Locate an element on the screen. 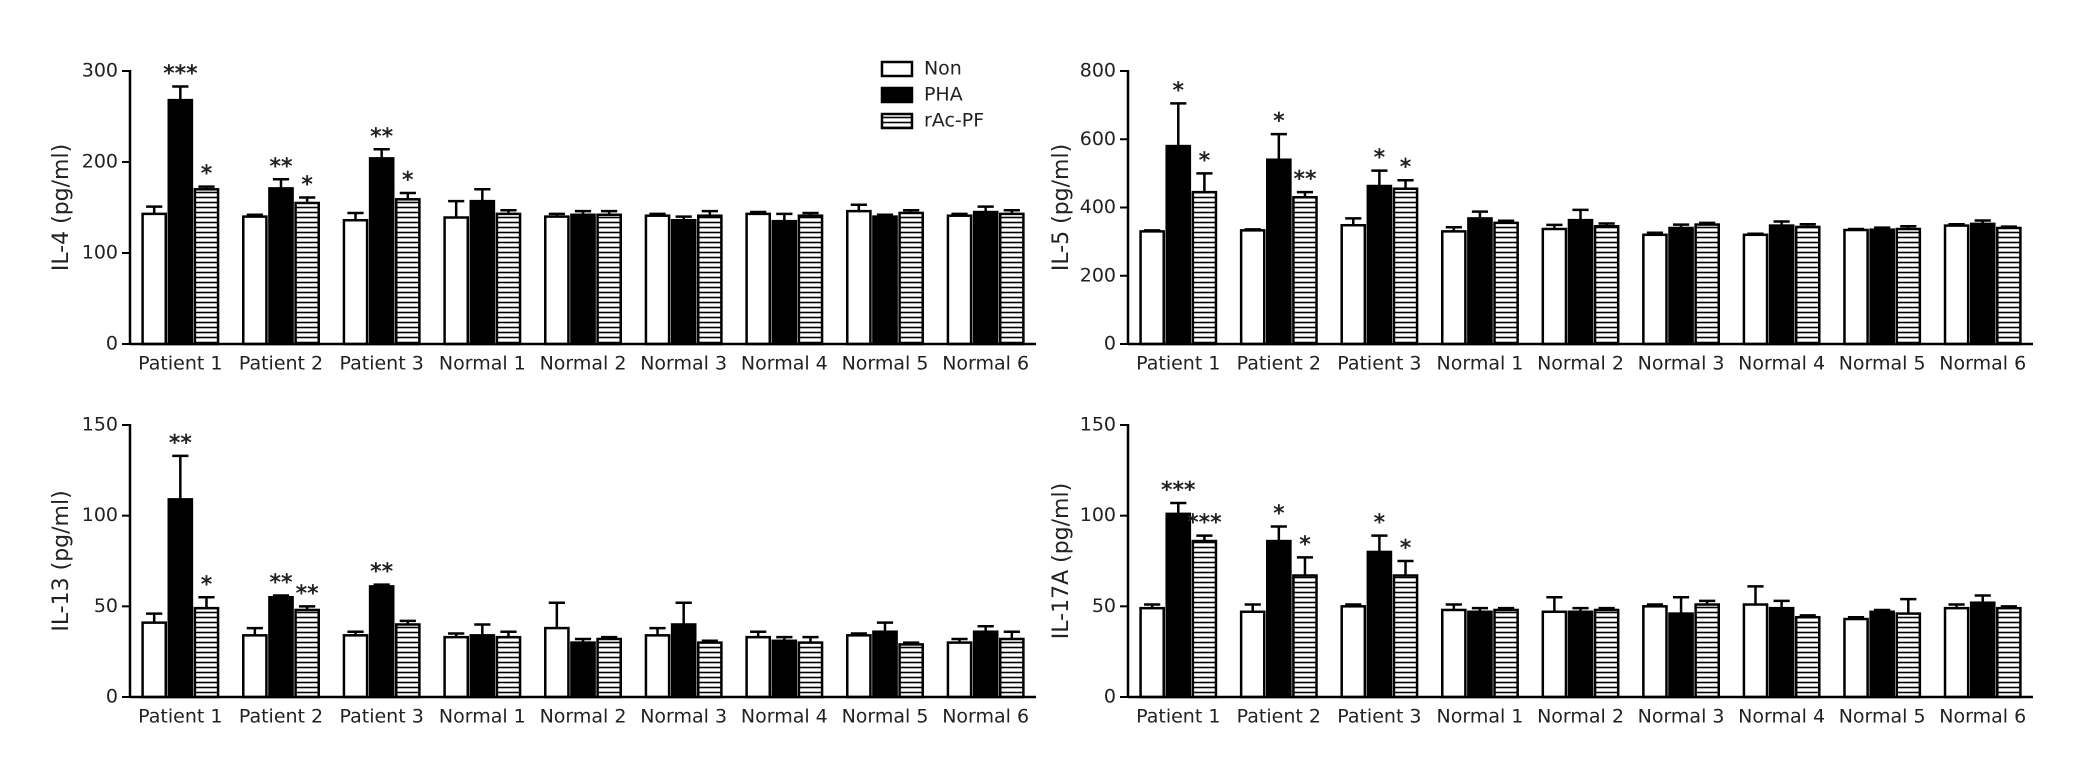 The height and width of the screenshot is (774, 2074). y-tick-label: 200 is located at coordinates (1098, 275).